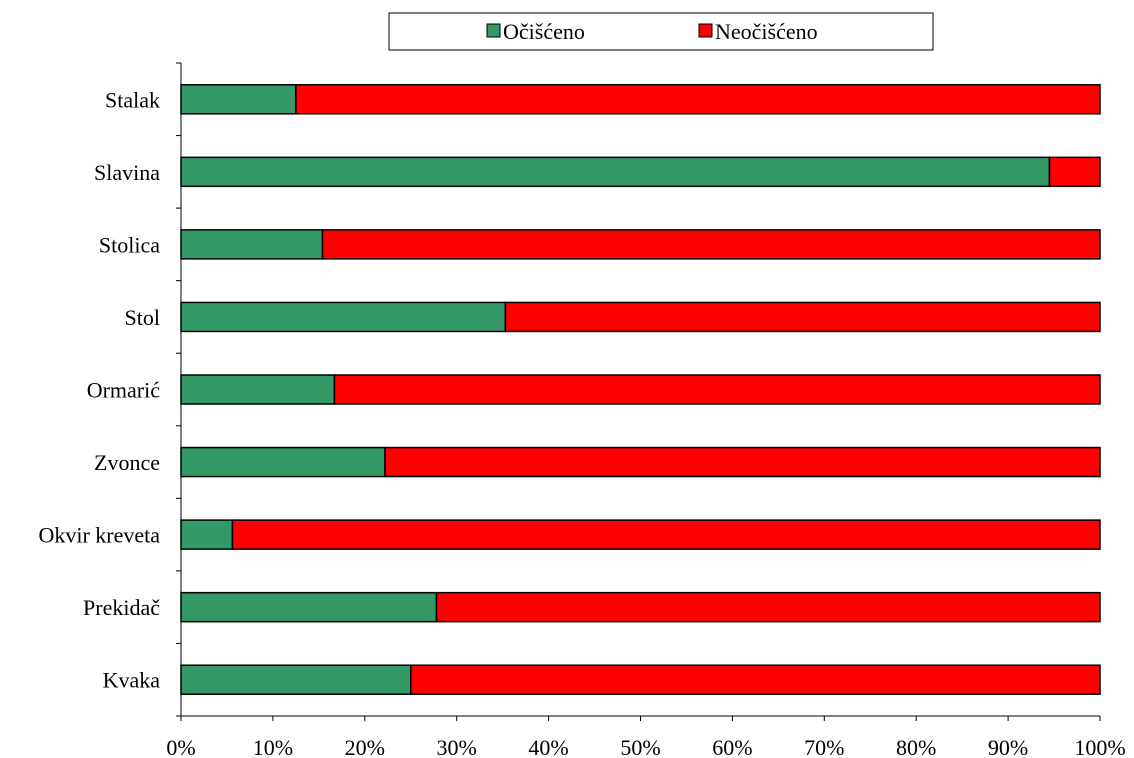 The width and height of the screenshot is (1134, 758). Describe the element at coordinates (824, 746) in the screenshot. I see `x-tick-label: 70%` at that location.